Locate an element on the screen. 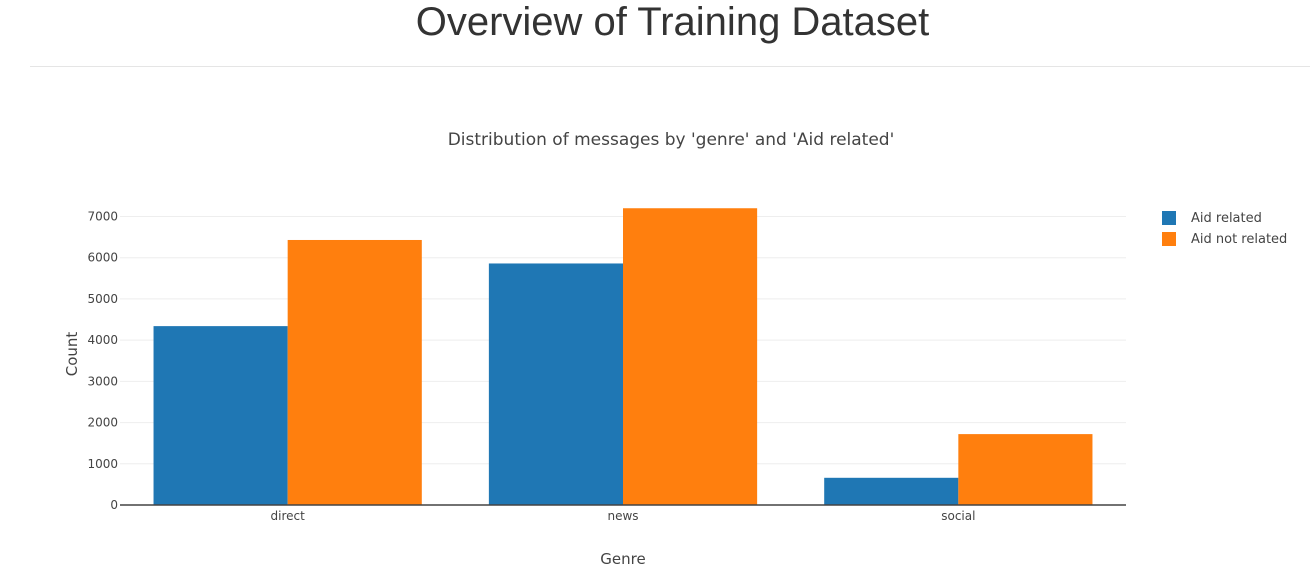 The height and width of the screenshot is (584, 1315). y-tick-label: 2000 is located at coordinates (102, 423).